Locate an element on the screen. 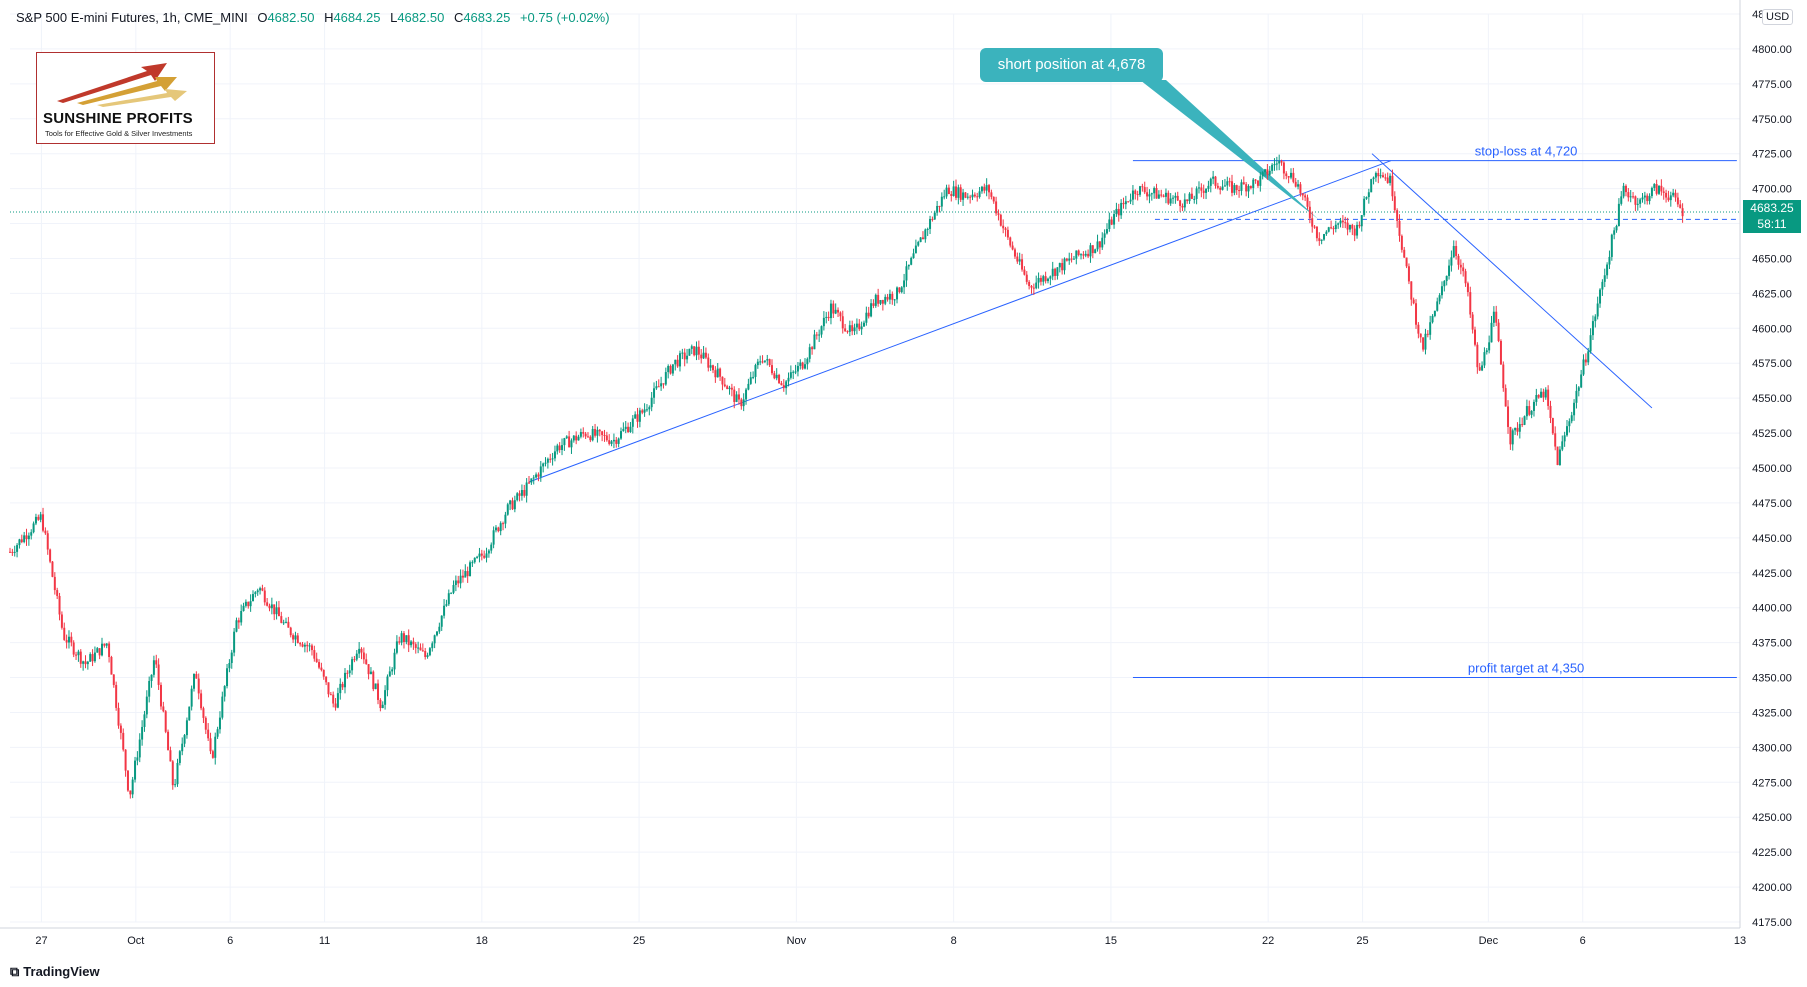 Image resolution: width=1807 pixels, height=987 pixels. short-position-callout: short position at 4,678 is located at coordinates (1071, 65).